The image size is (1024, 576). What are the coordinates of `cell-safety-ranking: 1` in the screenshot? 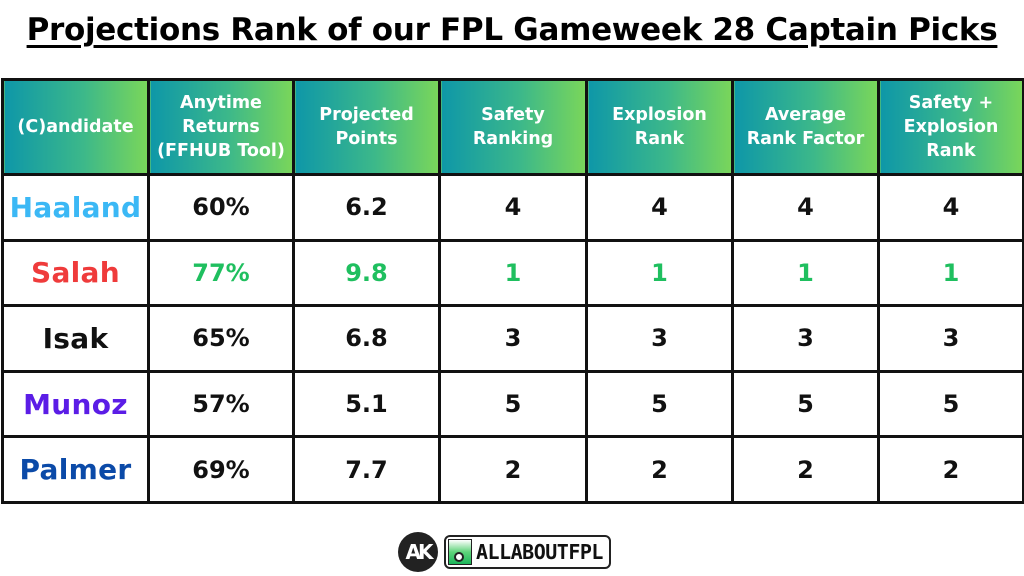 It's located at (513, 273).